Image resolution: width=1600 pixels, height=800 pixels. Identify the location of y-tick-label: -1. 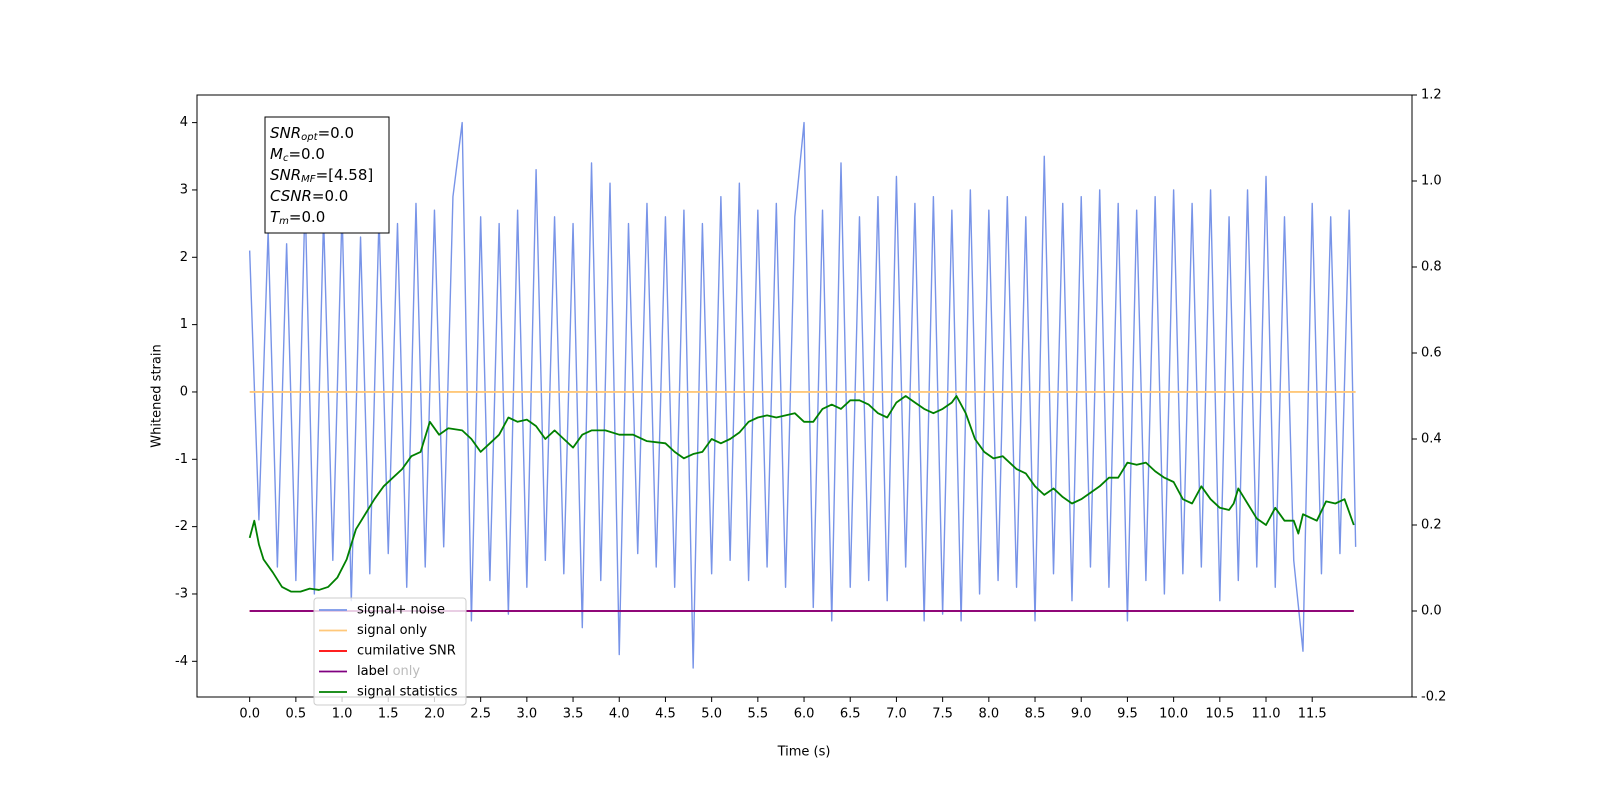
(181, 459).